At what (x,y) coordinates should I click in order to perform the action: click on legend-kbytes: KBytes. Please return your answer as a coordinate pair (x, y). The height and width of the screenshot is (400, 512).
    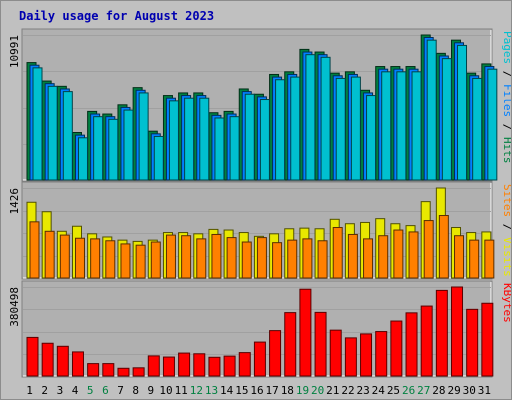
    Looking at the image, I should click on (506, 303).